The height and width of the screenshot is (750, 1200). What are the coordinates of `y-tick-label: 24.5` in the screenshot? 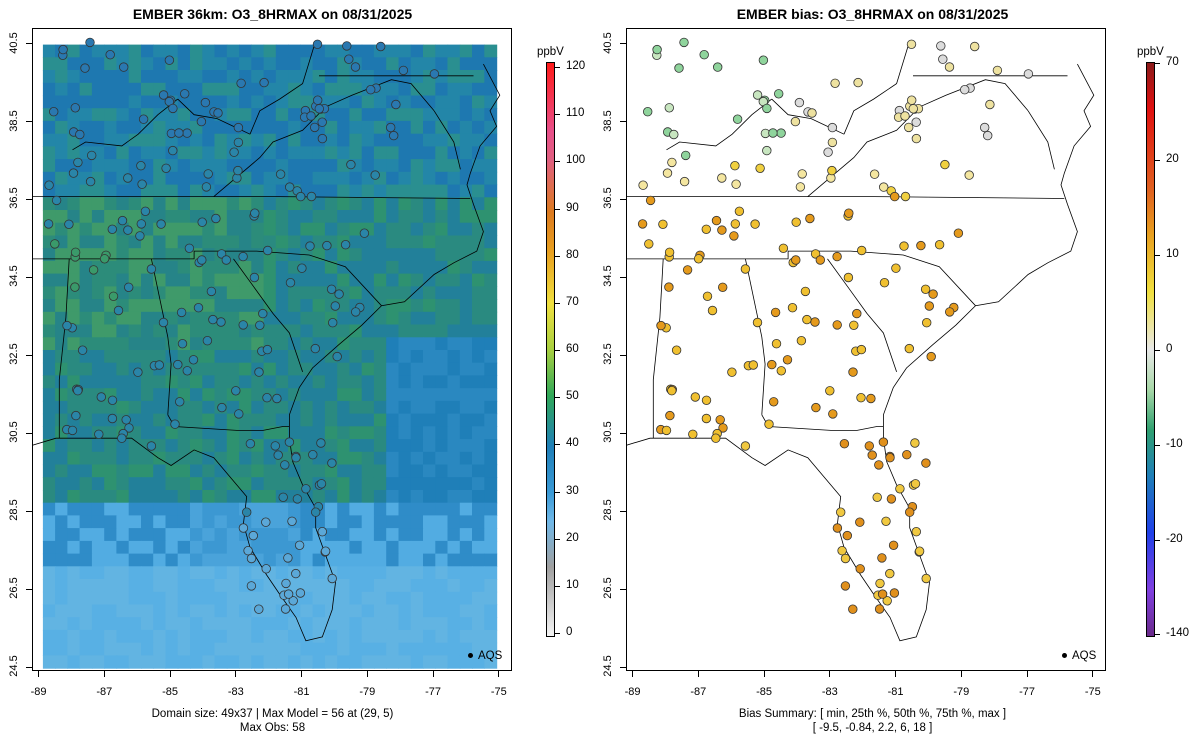 It's located at (14, 666).